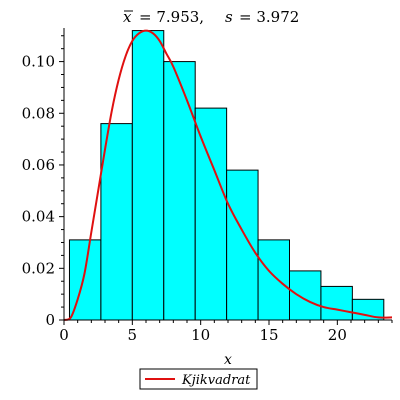 This screenshot has height=400, width=400. Describe the element at coordinates (337, 335) in the screenshot. I see `x-tick-label: 20` at that location.